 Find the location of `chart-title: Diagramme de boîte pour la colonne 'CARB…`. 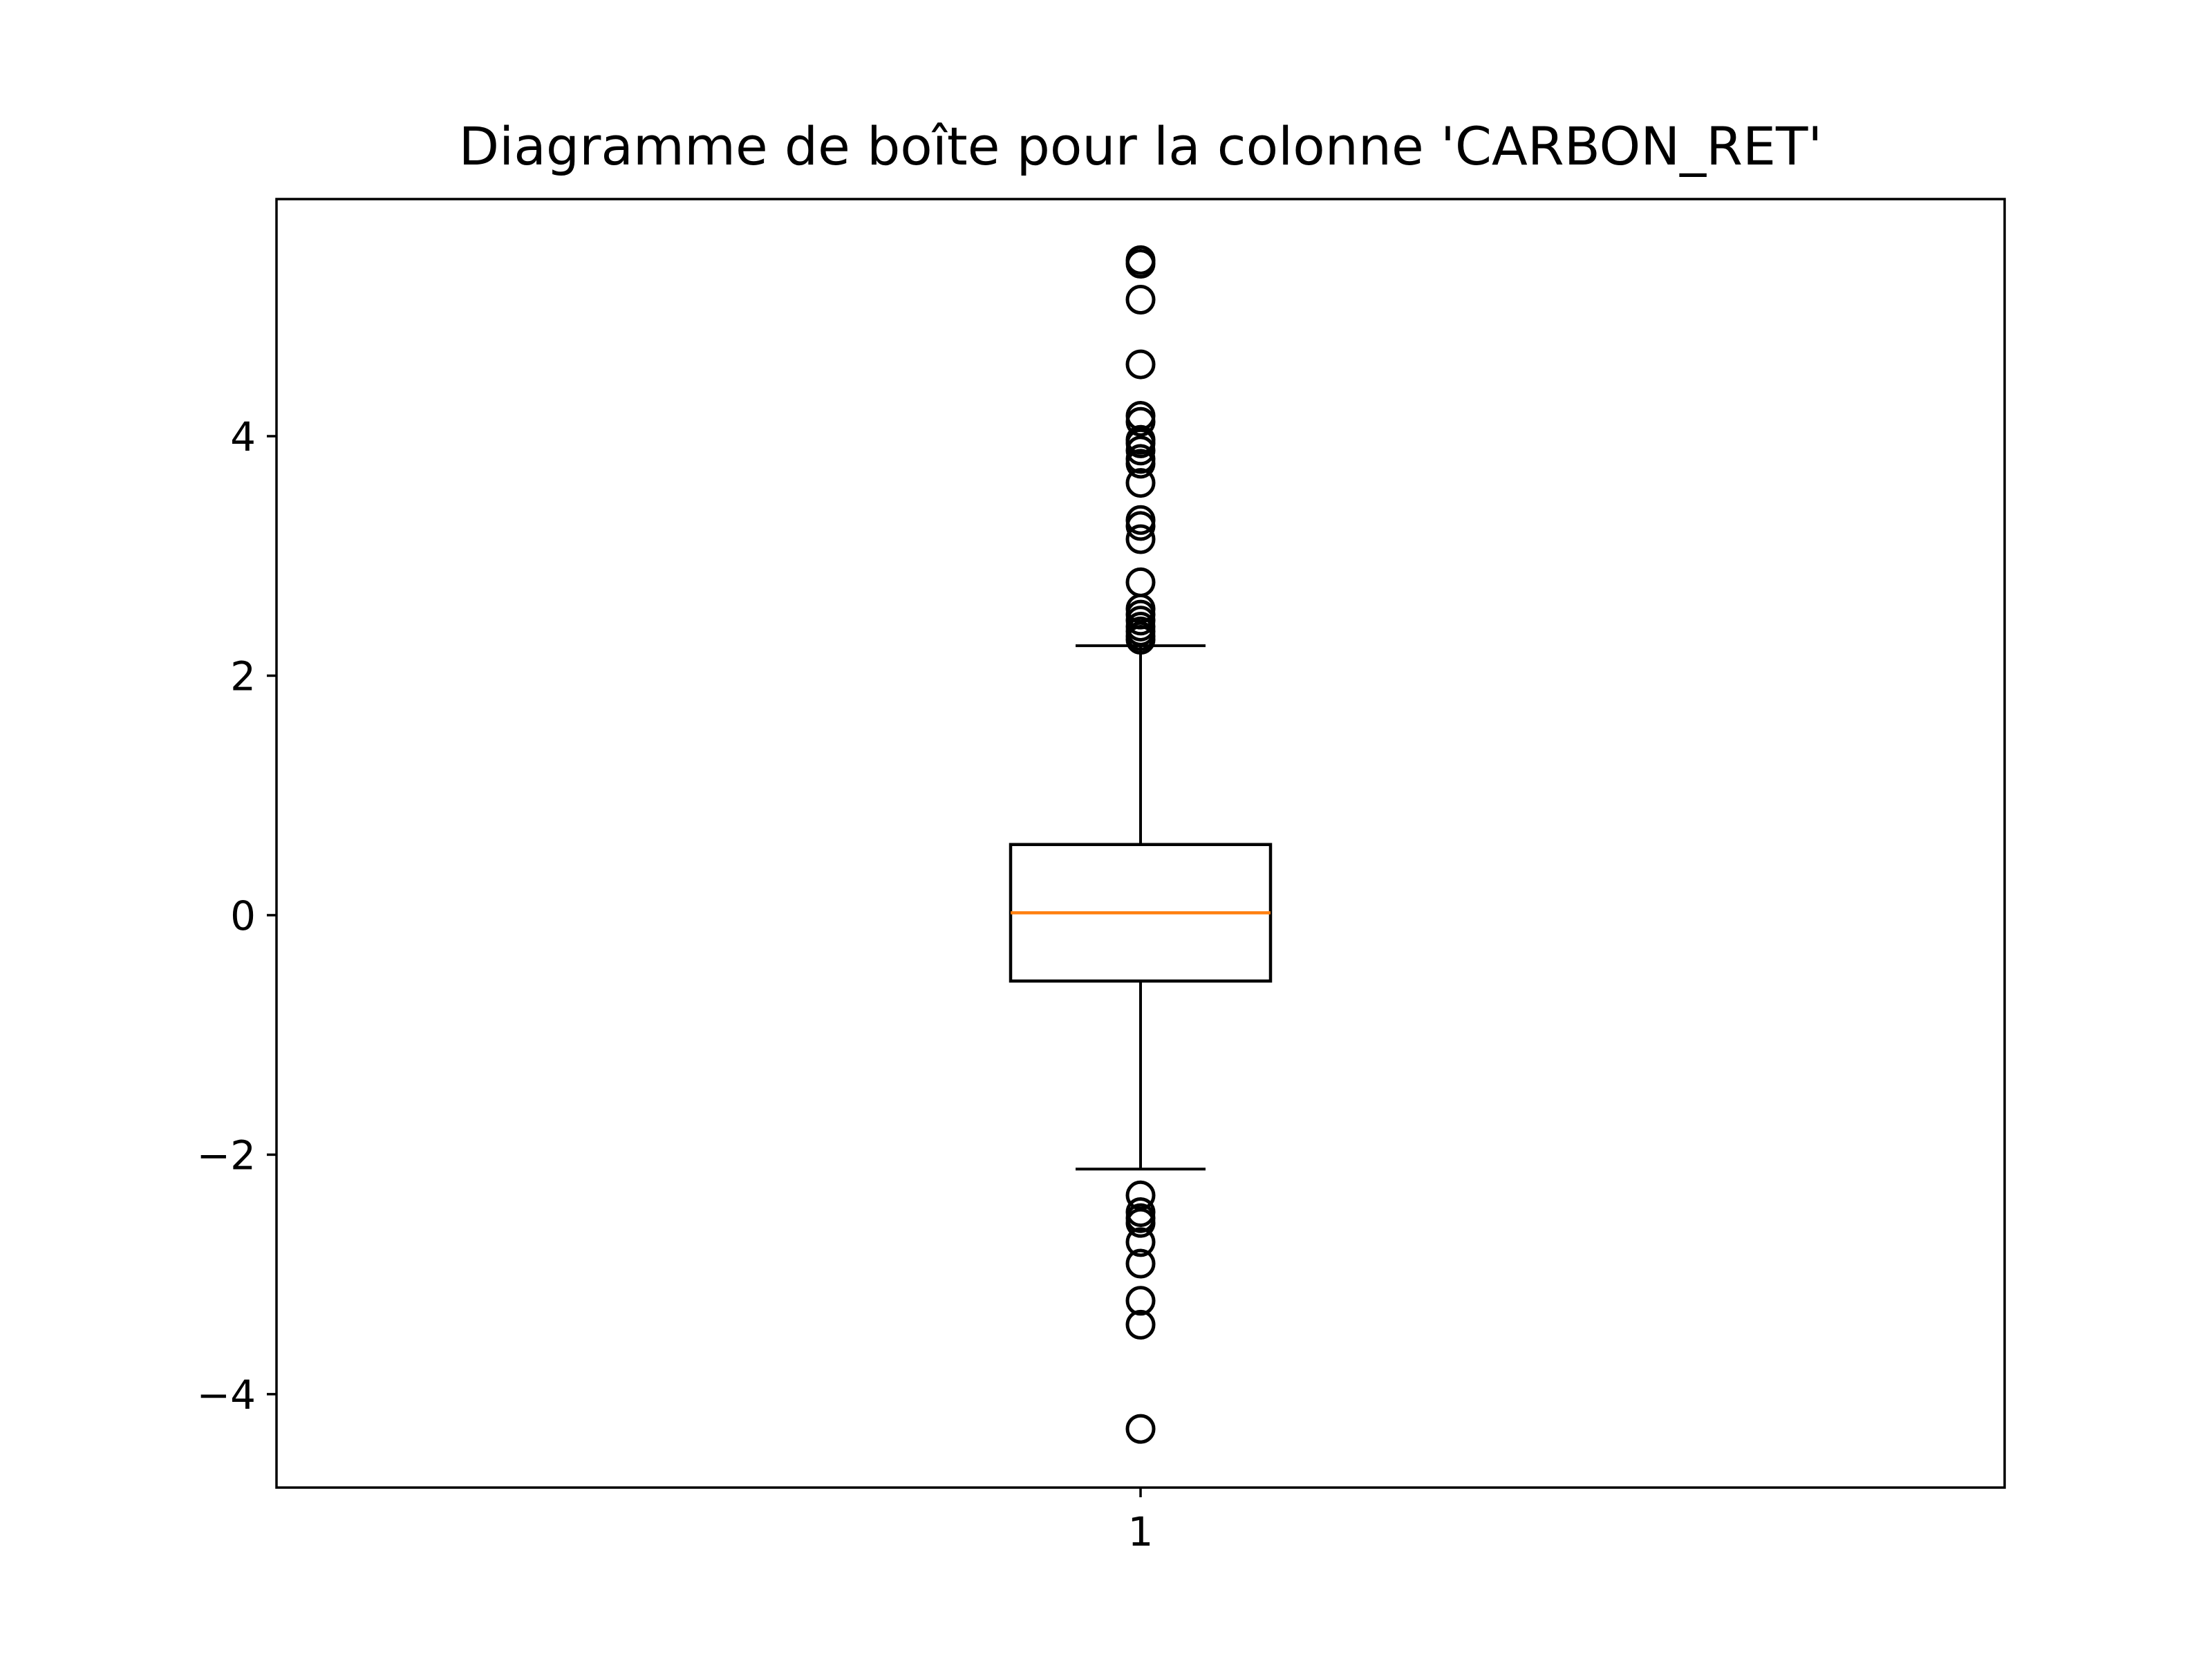

chart-title: Diagramme de boîte pour la colonne 'CARB… is located at coordinates (1141, 146).